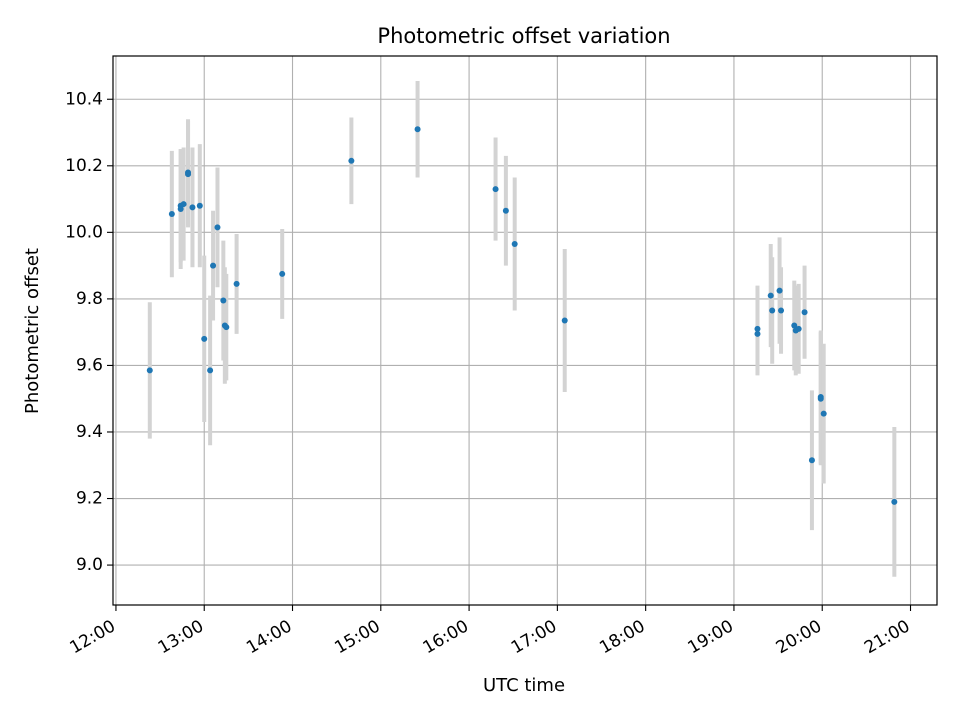 The image size is (960, 720). Describe the element at coordinates (89, 499) in the screenshot. I see `y-tick-label: 9.2` at that location.